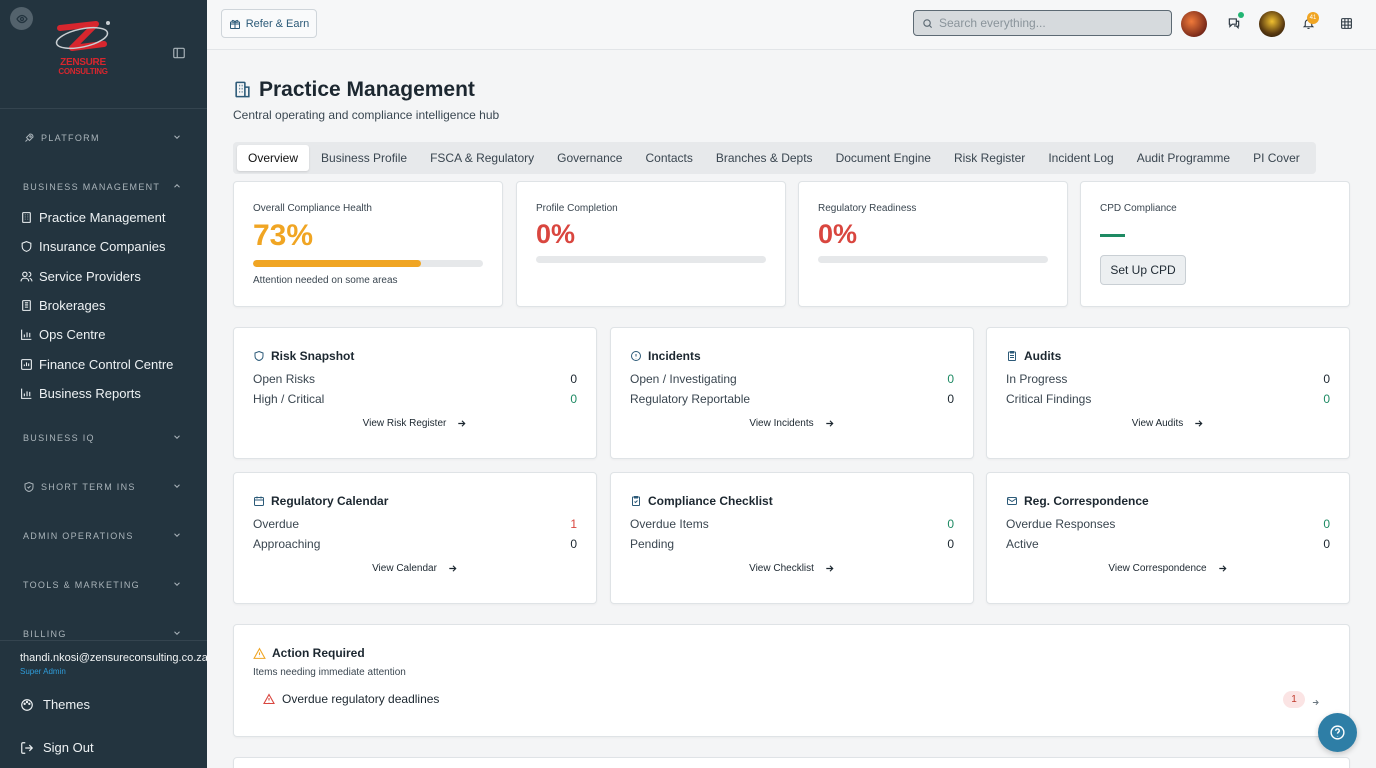 This screenshot has height=768, width=1376. Describe the element at coordinates (1081, 158) in the screenshot. I see `tab-incident-log: Incident Log` at that location.